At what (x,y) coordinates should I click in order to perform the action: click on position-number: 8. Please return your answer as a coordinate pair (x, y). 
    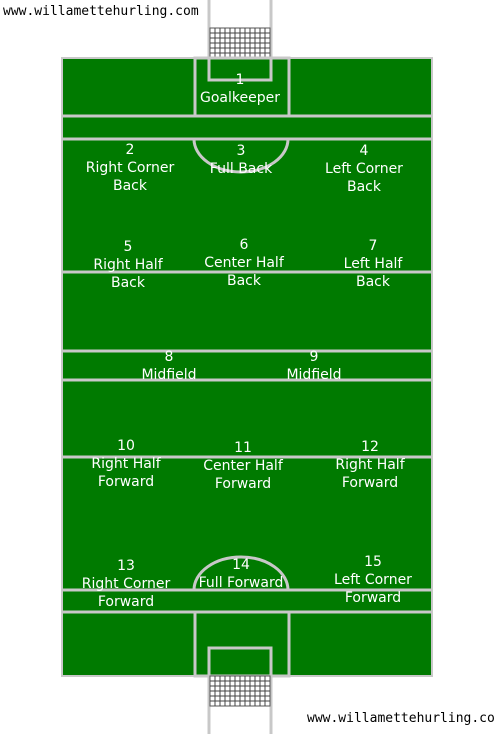
    Looking at the image, I should click on (169, 357).